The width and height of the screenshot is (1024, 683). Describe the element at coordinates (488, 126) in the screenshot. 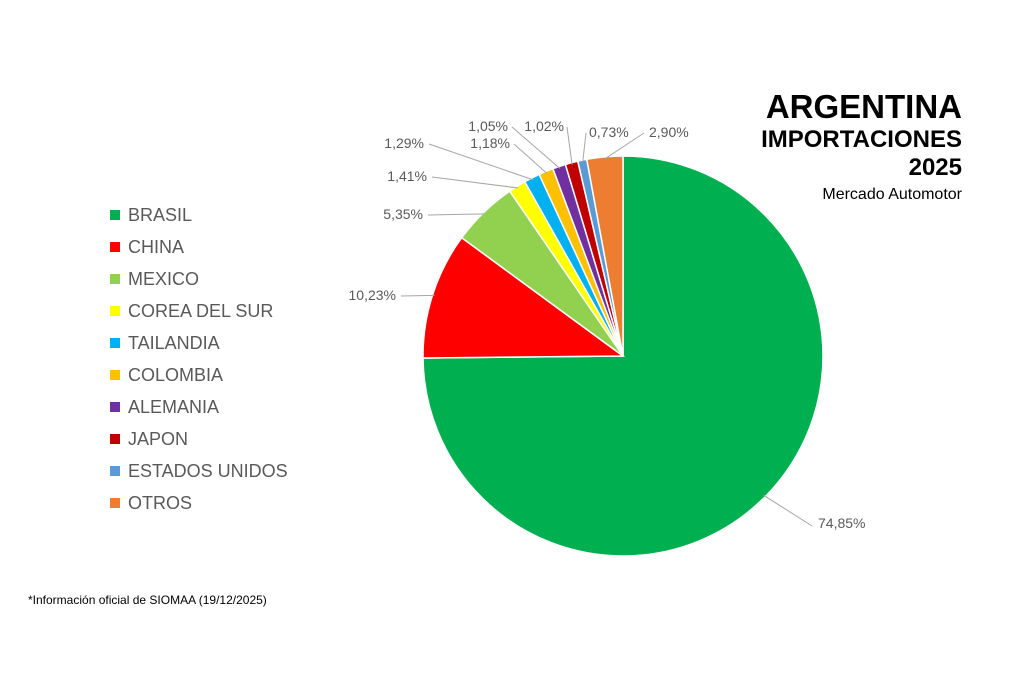

I see `data-label-alemania: 1,05%` at that location.